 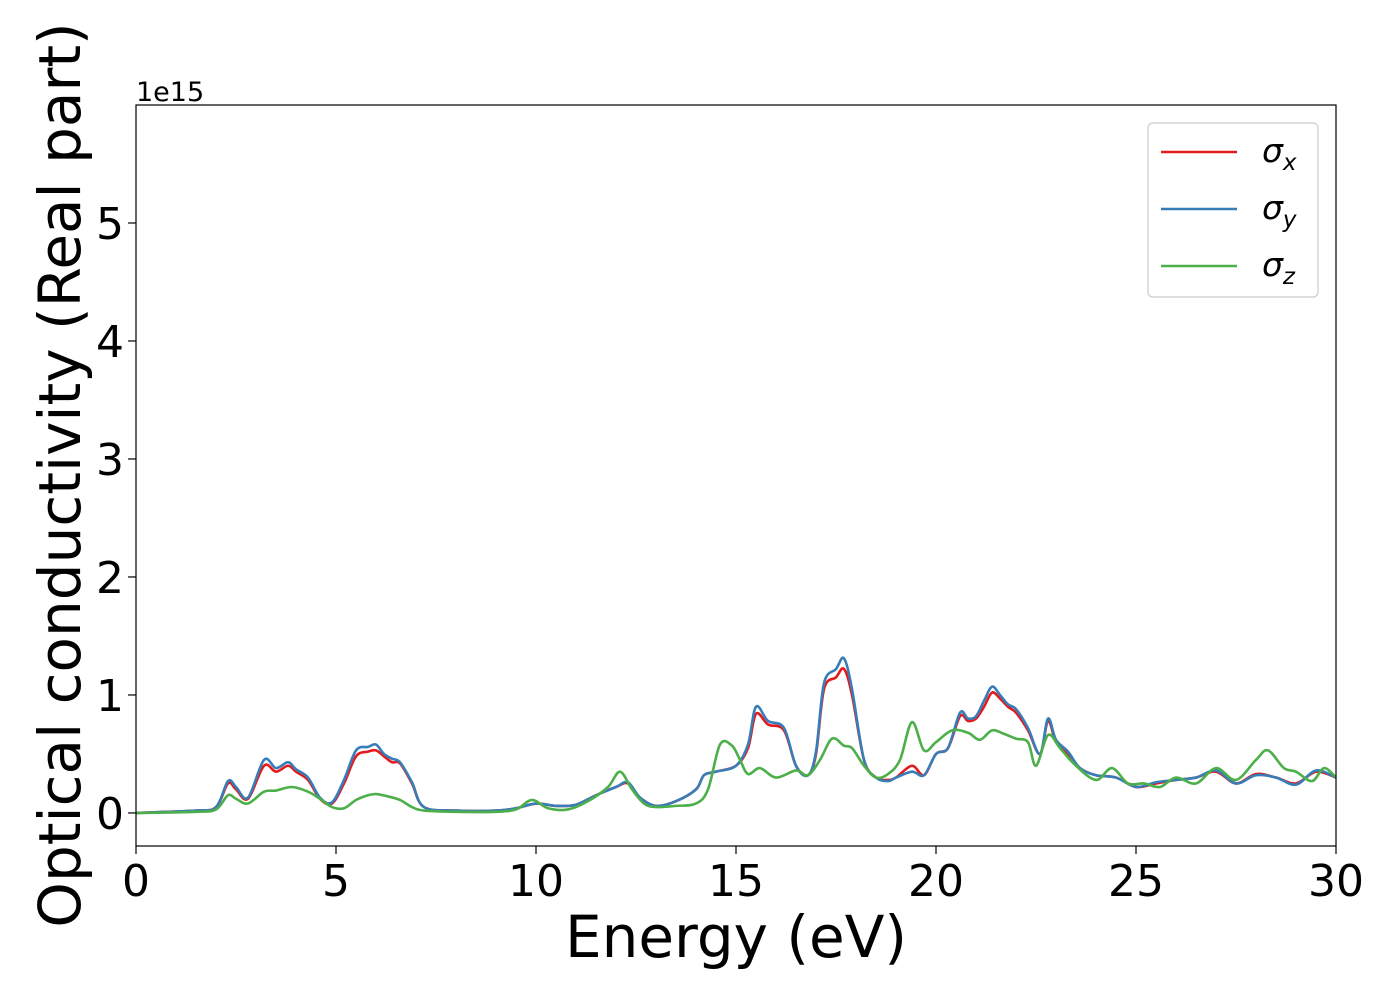 What do you see at coordinates (1279, 210) in the screenshot?
I see `legend-label: σy` at bounding box center [1279, 210].